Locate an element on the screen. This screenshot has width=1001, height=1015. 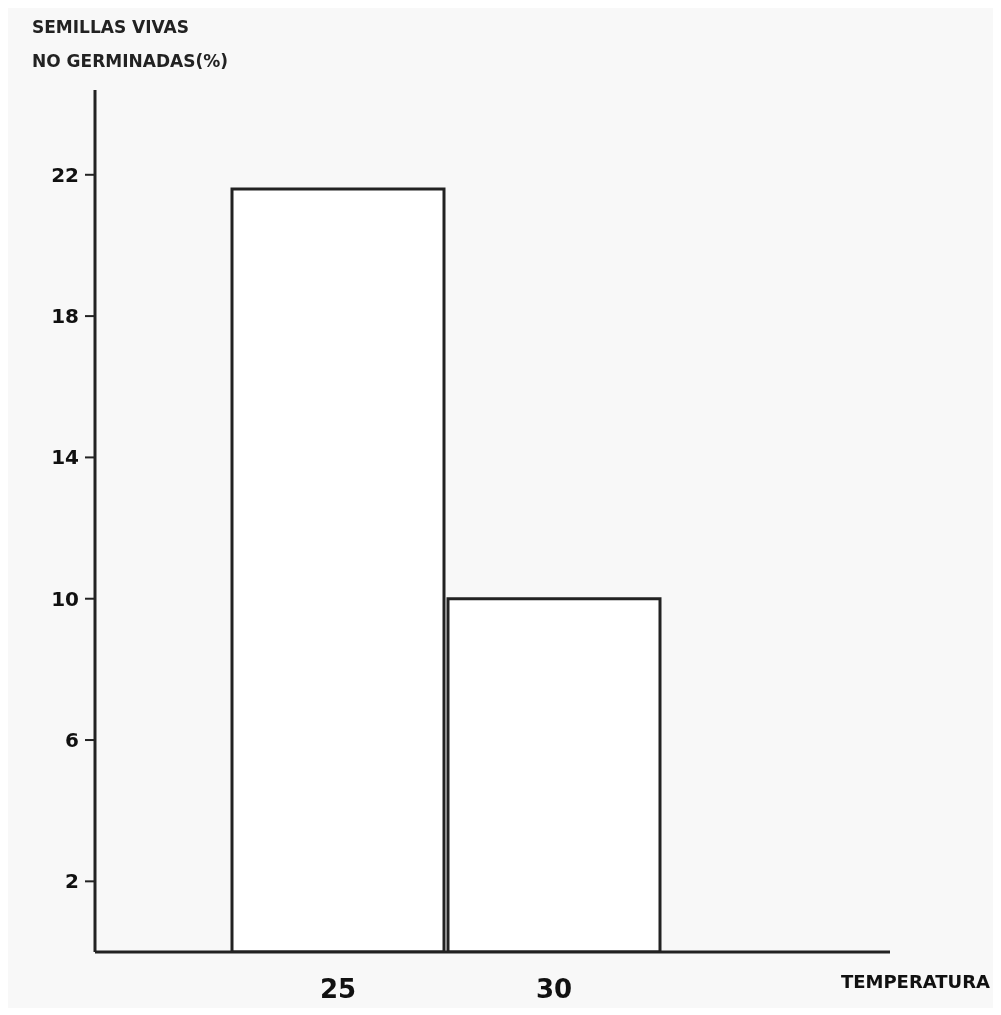
y-axis-title: SEMILLAS VIVAS NO GERMINADAS(%) is located at coordinates (130, 44).